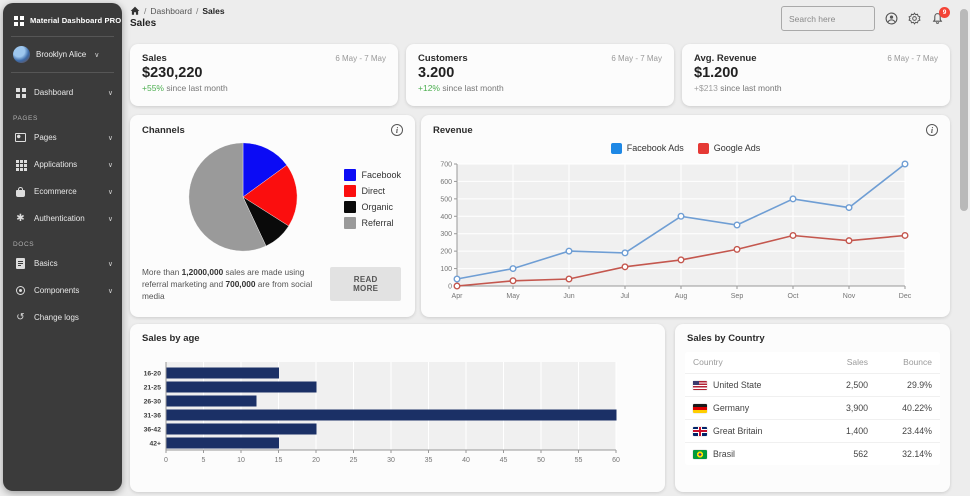 The width and height of the screenshot is (970, 496). Describe the element at coordinates (812, 454) in the screenshot. I see `table-row: Brasil 562 32.14%` at that location.